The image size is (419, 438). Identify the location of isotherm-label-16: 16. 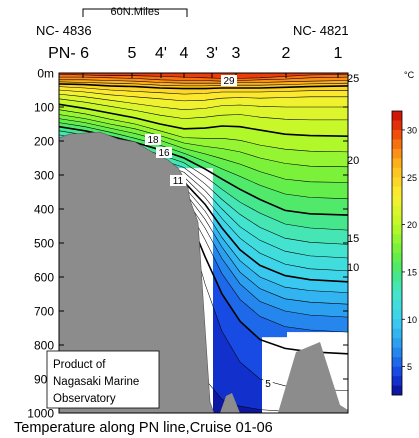
(164, 153).